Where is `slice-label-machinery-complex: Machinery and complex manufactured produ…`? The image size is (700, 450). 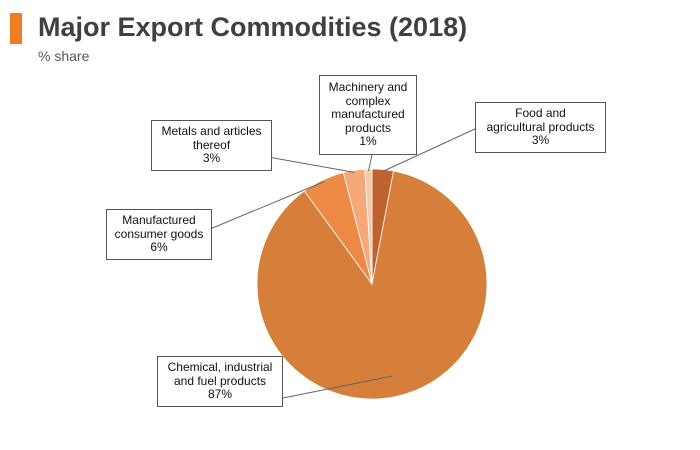 slice-label-machinery-complex: Machinery and complex manufactured produ… is located at coordinates (368, 115).